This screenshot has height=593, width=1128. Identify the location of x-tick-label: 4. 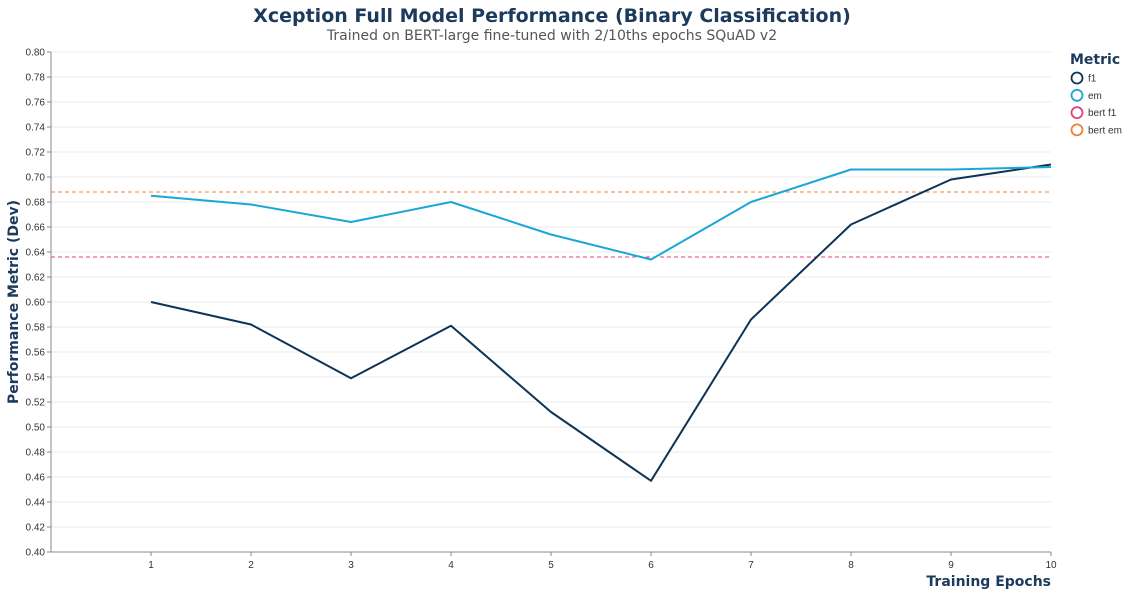
(451, 565).